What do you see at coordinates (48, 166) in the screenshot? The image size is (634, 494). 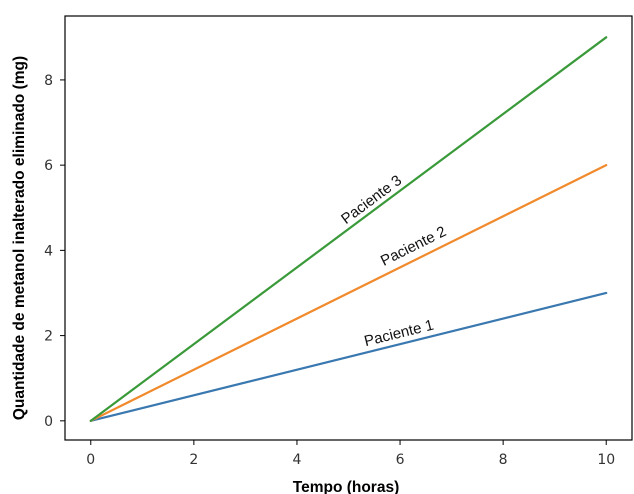 I see `y-tick-label: 6` at bounding box center [48, 166].